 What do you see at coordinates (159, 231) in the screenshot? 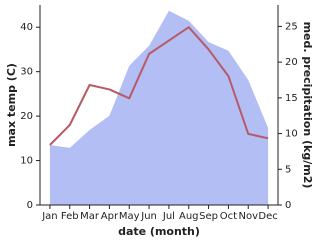
I see `x-axis-title: date (month)` at bounding box center [159, 231].